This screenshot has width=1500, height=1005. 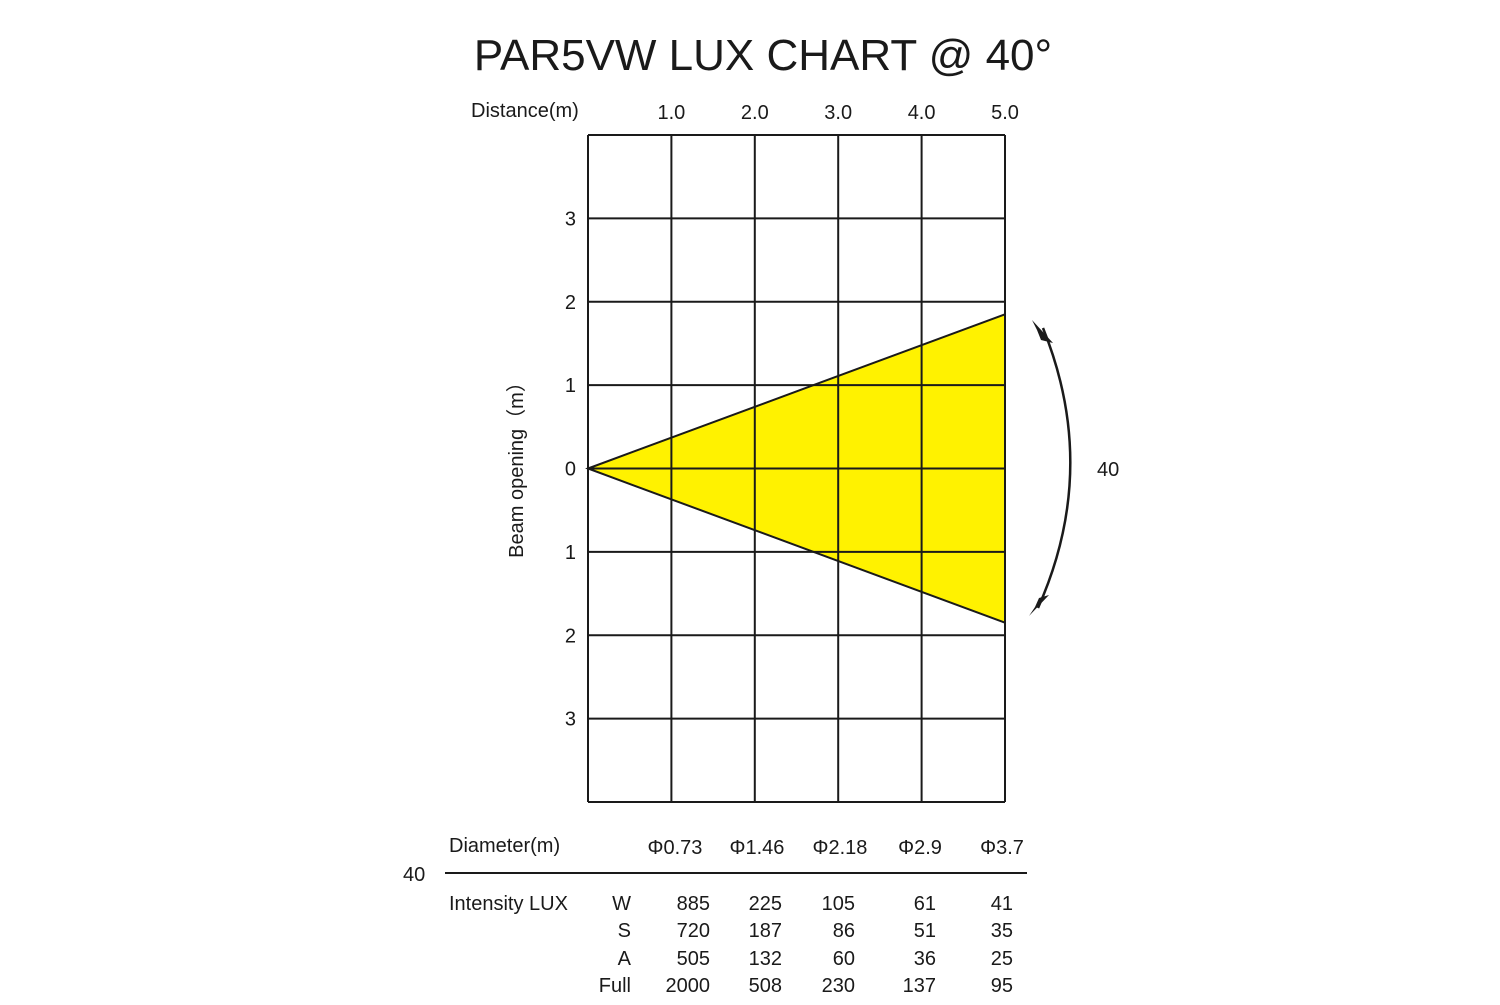 I want to click on intensity-row-label: W, so click(x=621, y=904).